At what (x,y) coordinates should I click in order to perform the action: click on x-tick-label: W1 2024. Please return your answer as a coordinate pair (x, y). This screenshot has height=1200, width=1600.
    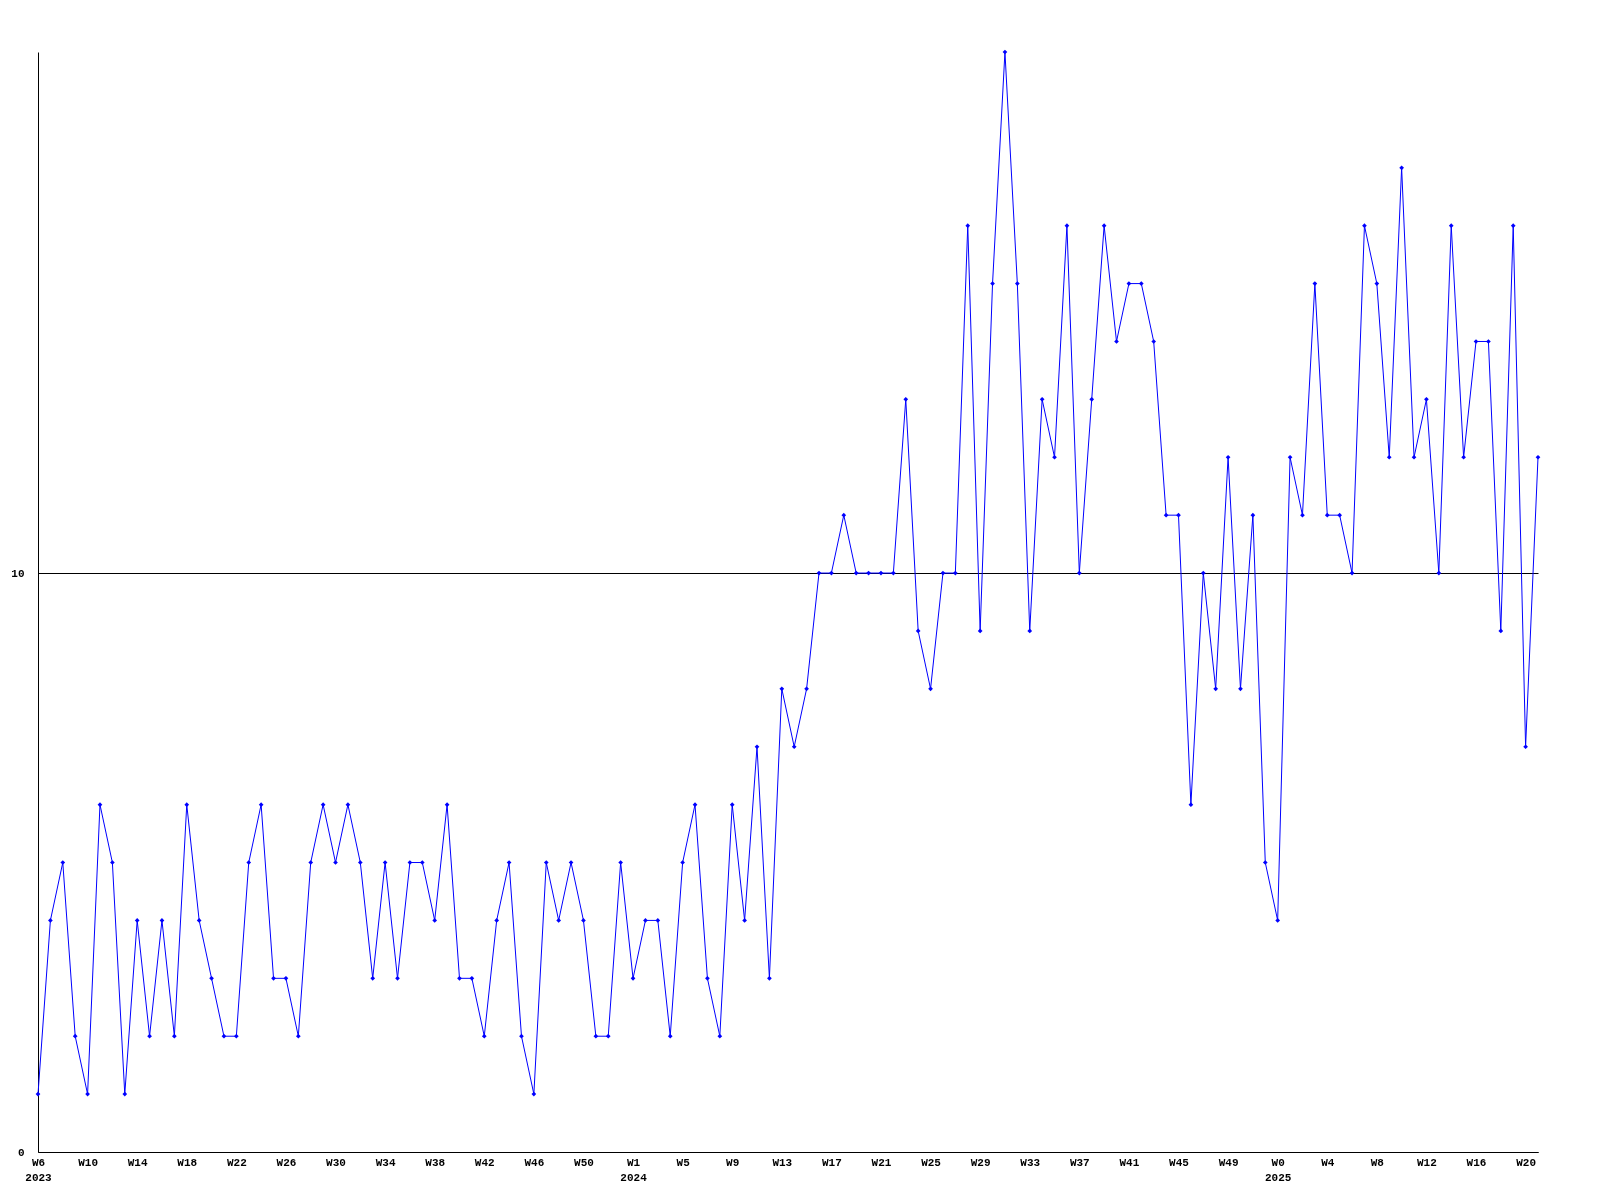
    Looking at the image, I should click on (634, 1170).